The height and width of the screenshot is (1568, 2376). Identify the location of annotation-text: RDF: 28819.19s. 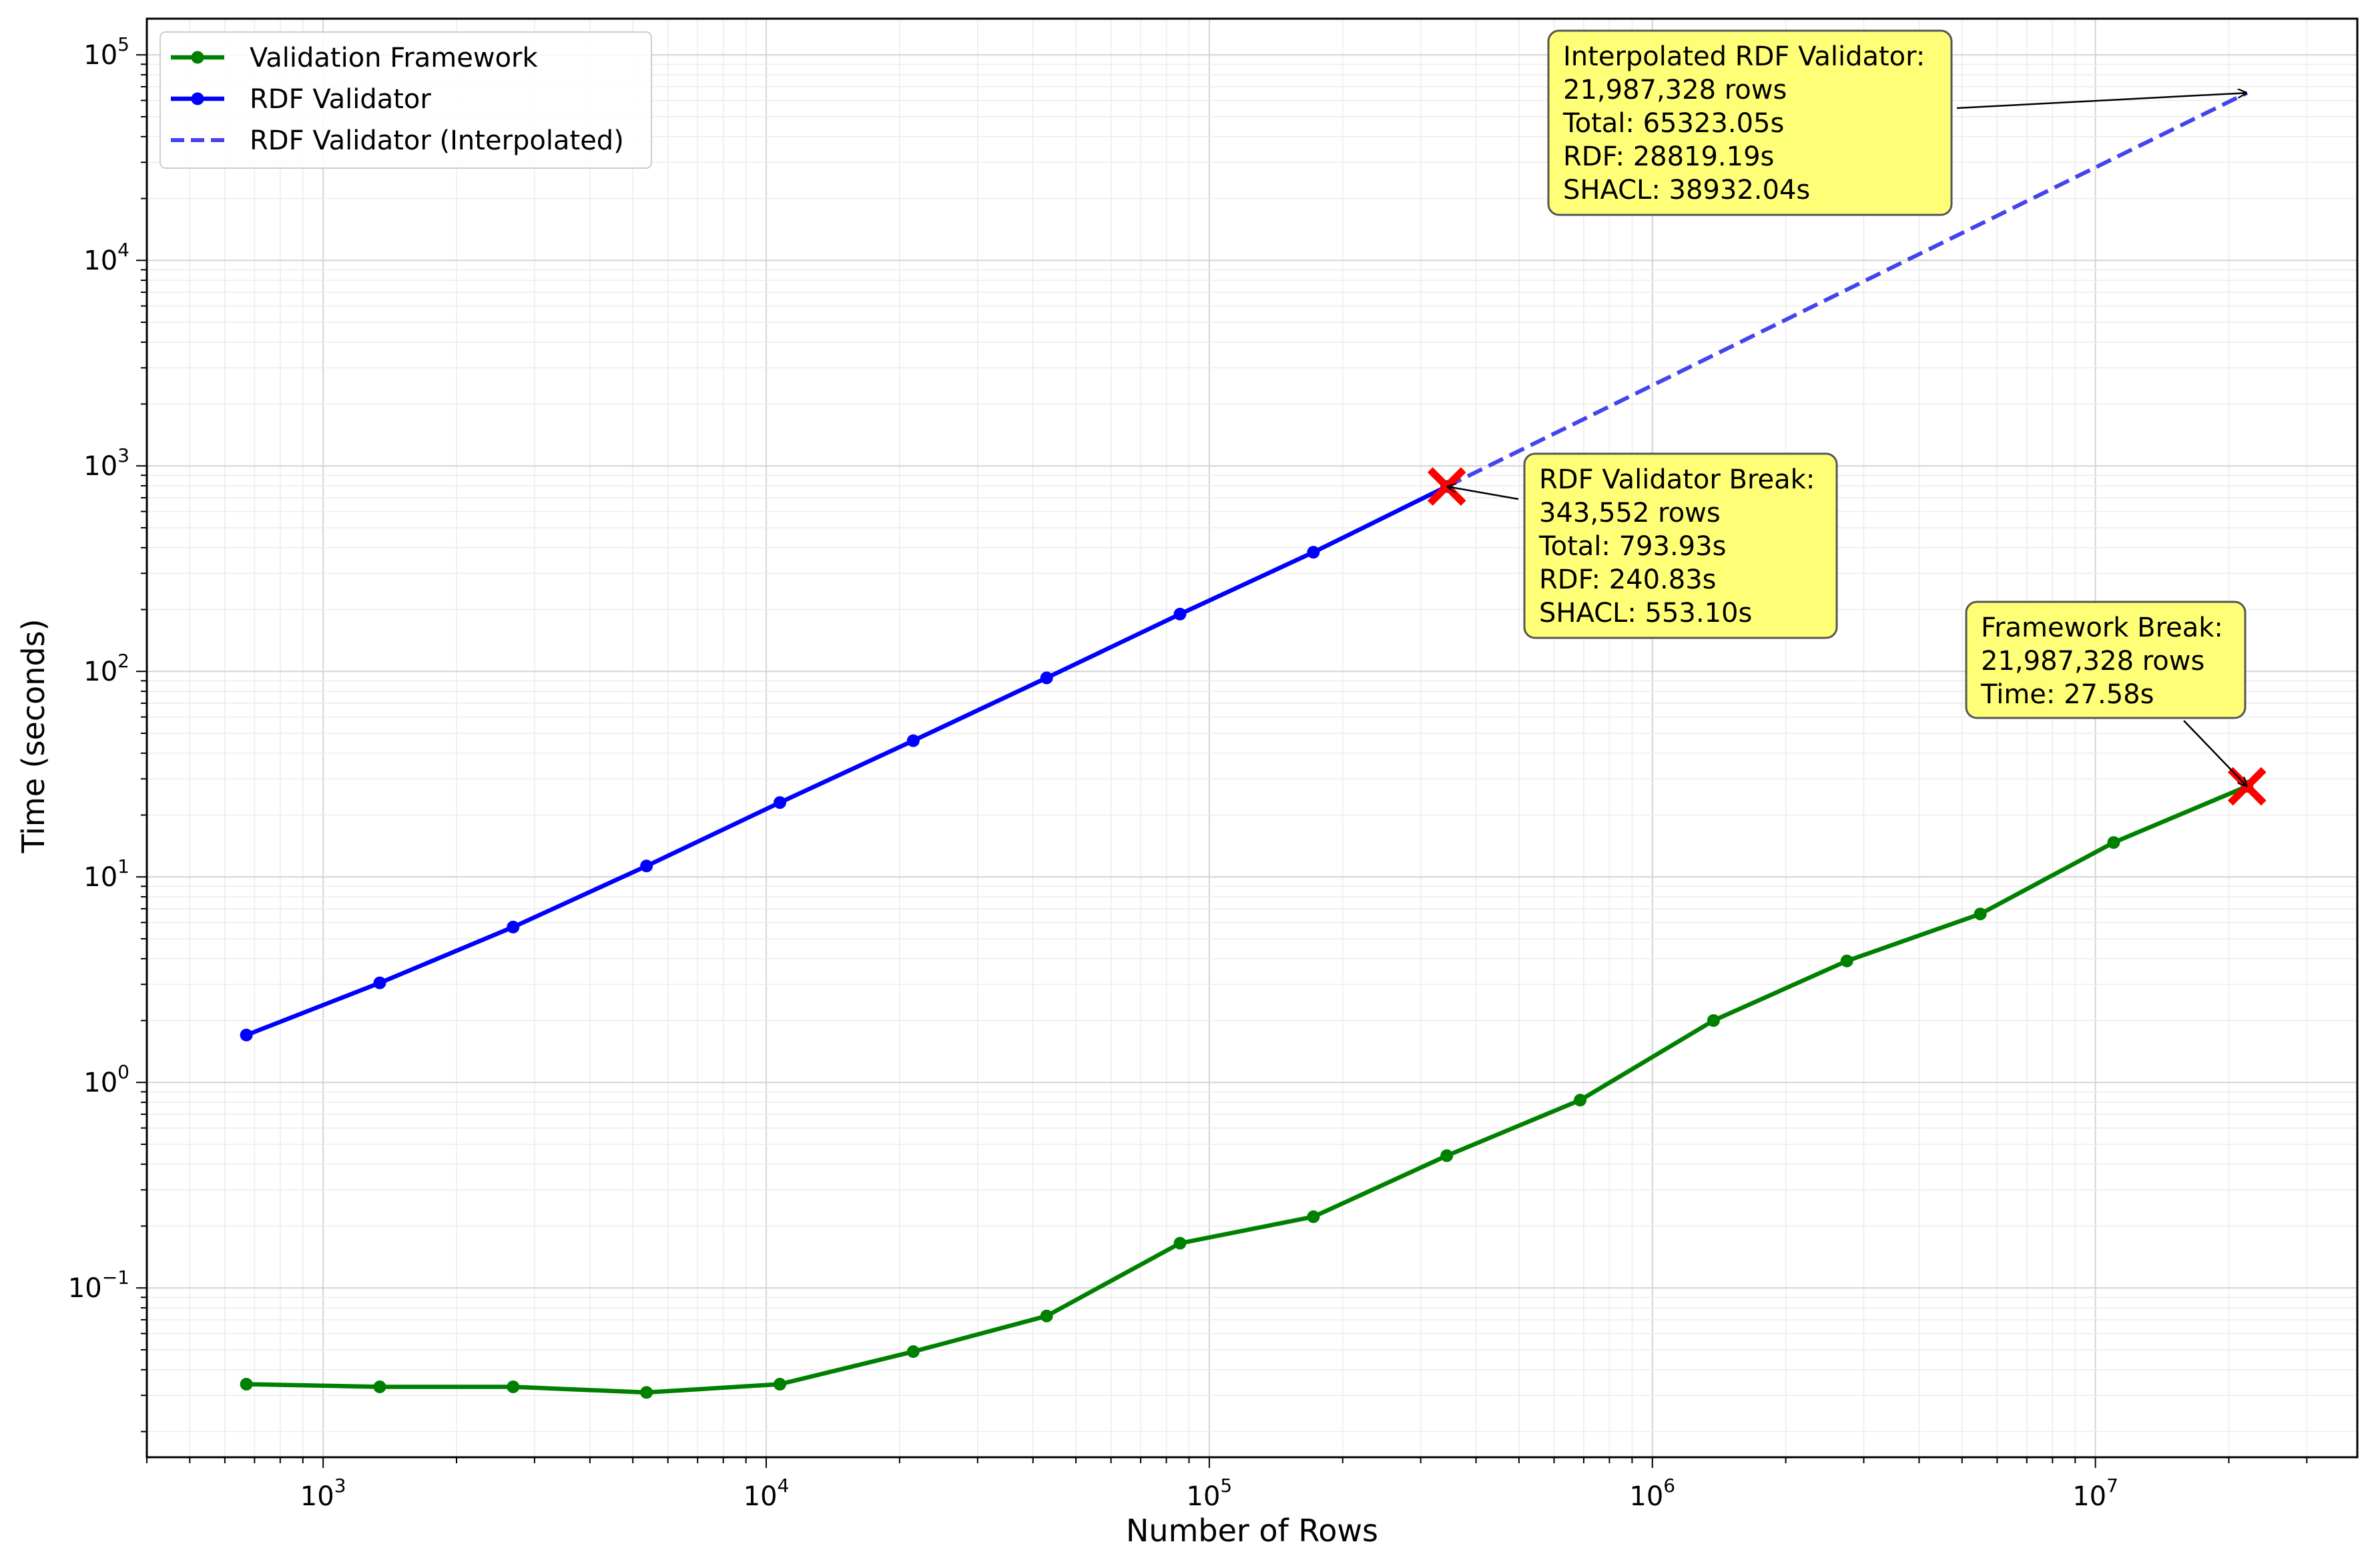
(1668, 156).